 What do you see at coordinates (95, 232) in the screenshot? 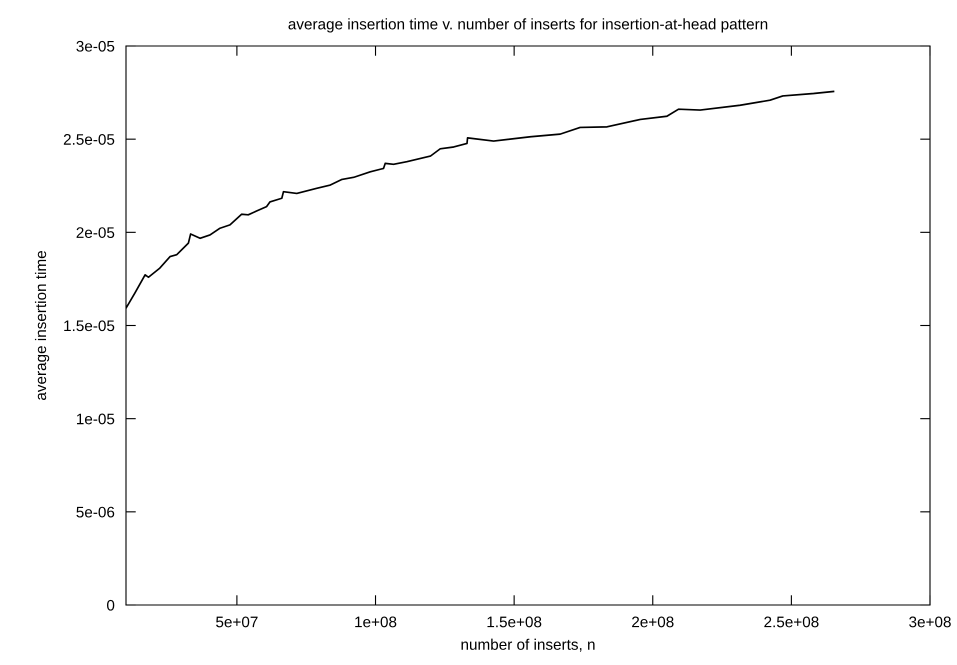
I see `y-tick-label: 2e-05` at bounding box center [95, 232].